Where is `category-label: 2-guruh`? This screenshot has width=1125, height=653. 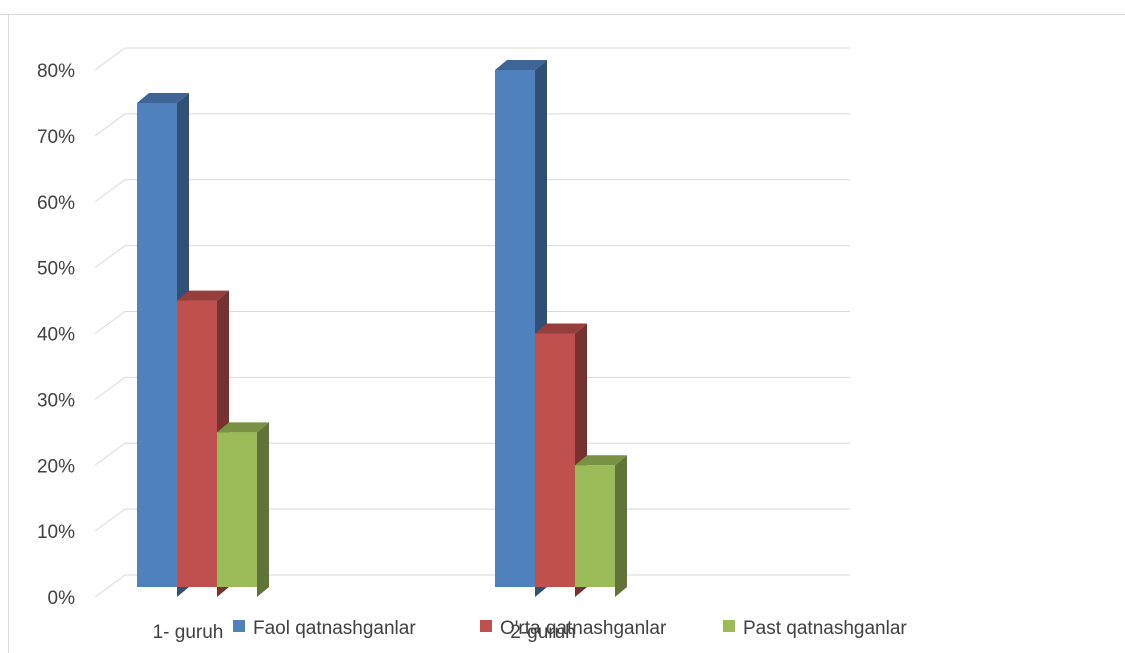
category-label: 2-guruh is located at coordinates (543, 632).